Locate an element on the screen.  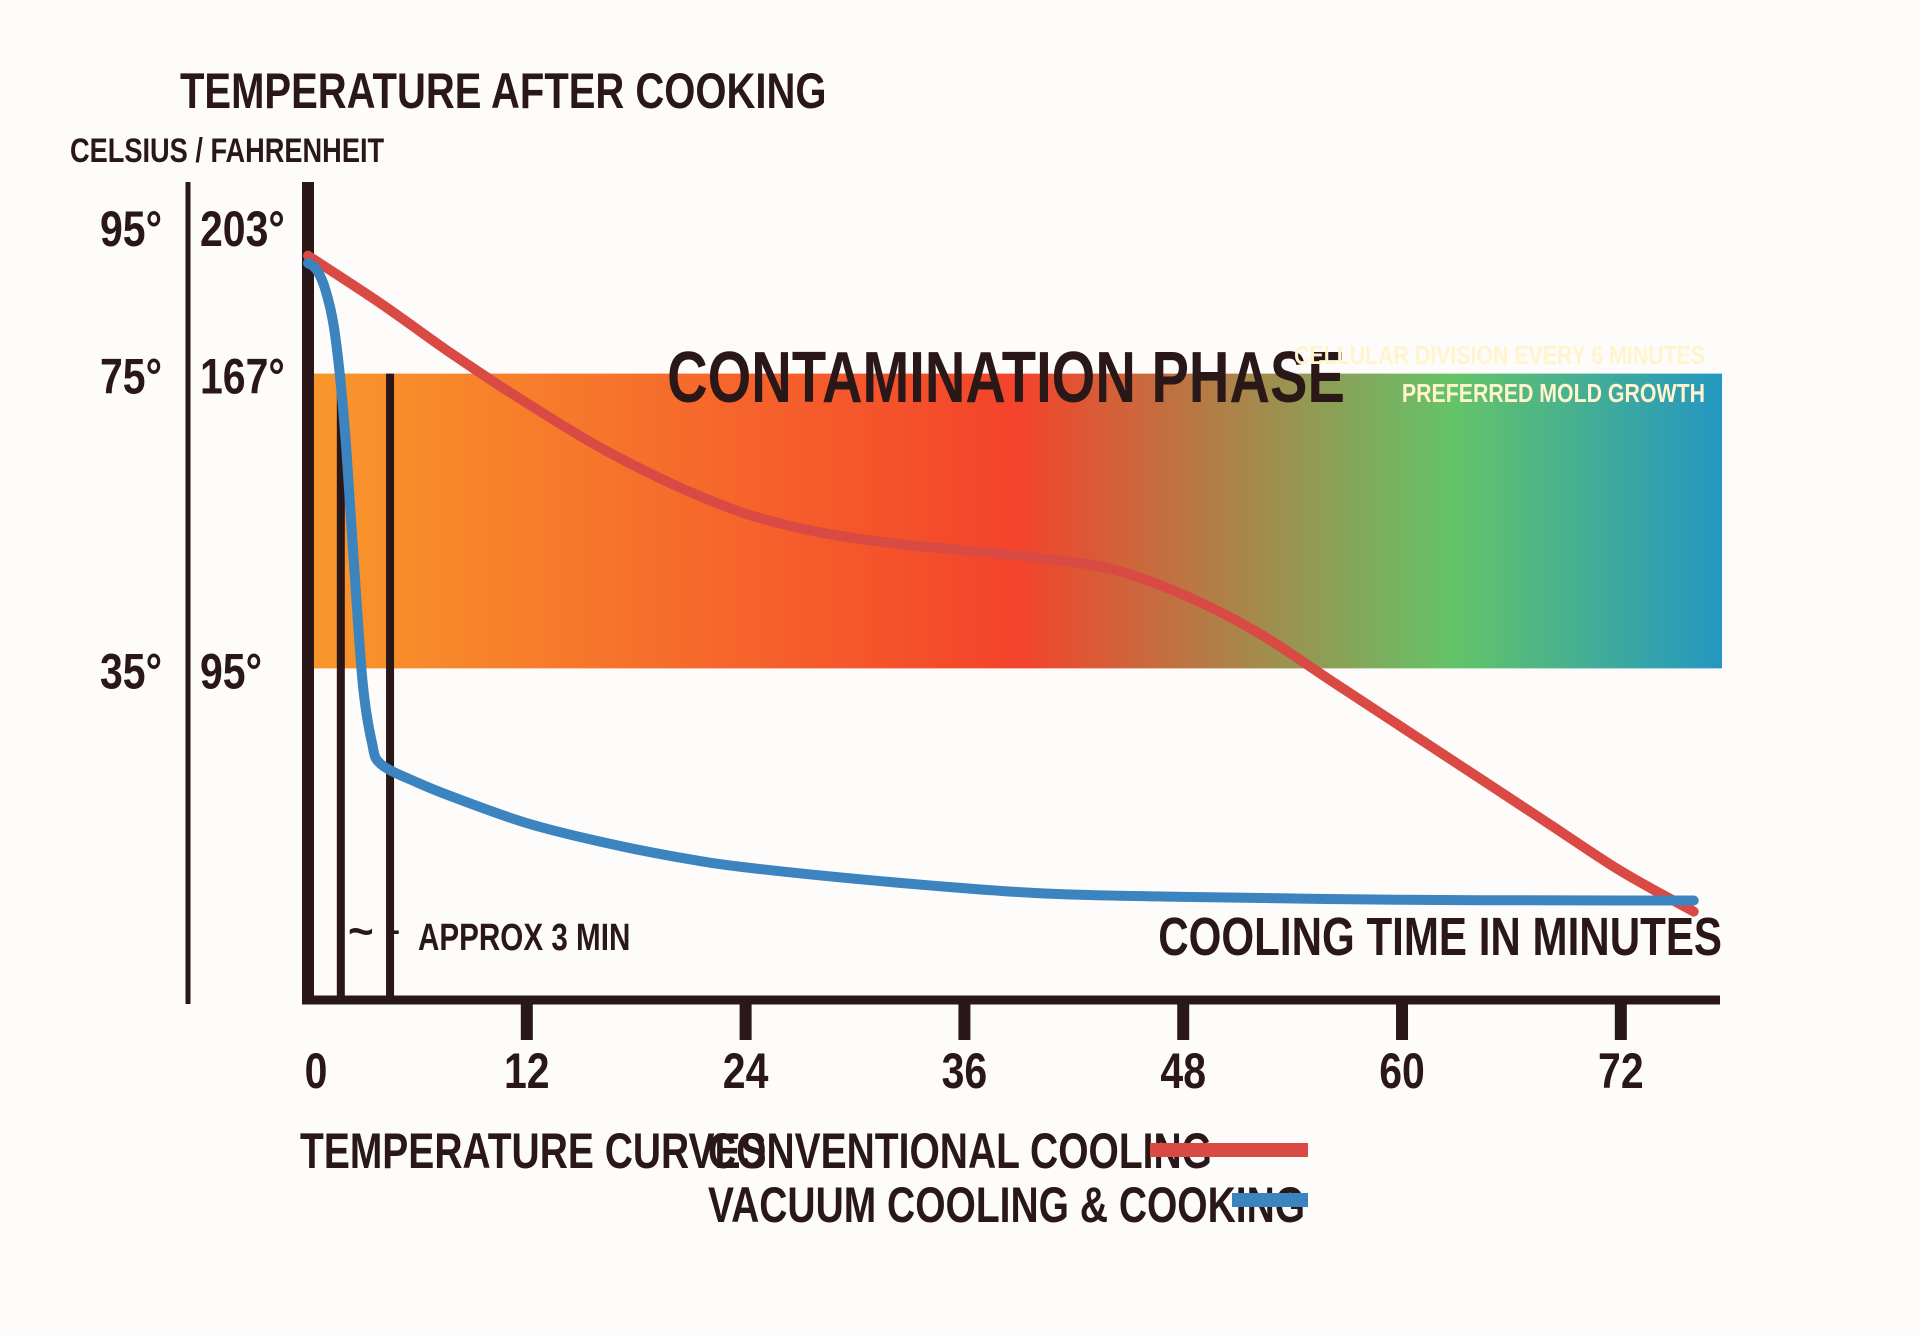
x-ticks: 0 12 24 36 48 60 72 is located at coordinates (974, 1051).